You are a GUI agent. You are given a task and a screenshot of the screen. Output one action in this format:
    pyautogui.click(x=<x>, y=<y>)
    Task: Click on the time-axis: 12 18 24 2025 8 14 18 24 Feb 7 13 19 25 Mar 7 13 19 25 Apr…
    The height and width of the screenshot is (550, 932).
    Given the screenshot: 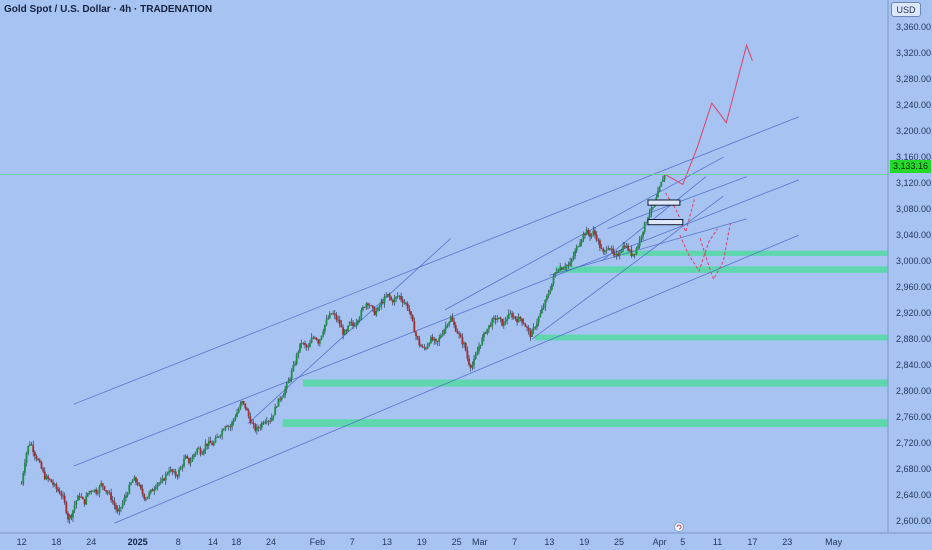 What is the action you would take?
    pyautogui.click(x=430, y=542)
    